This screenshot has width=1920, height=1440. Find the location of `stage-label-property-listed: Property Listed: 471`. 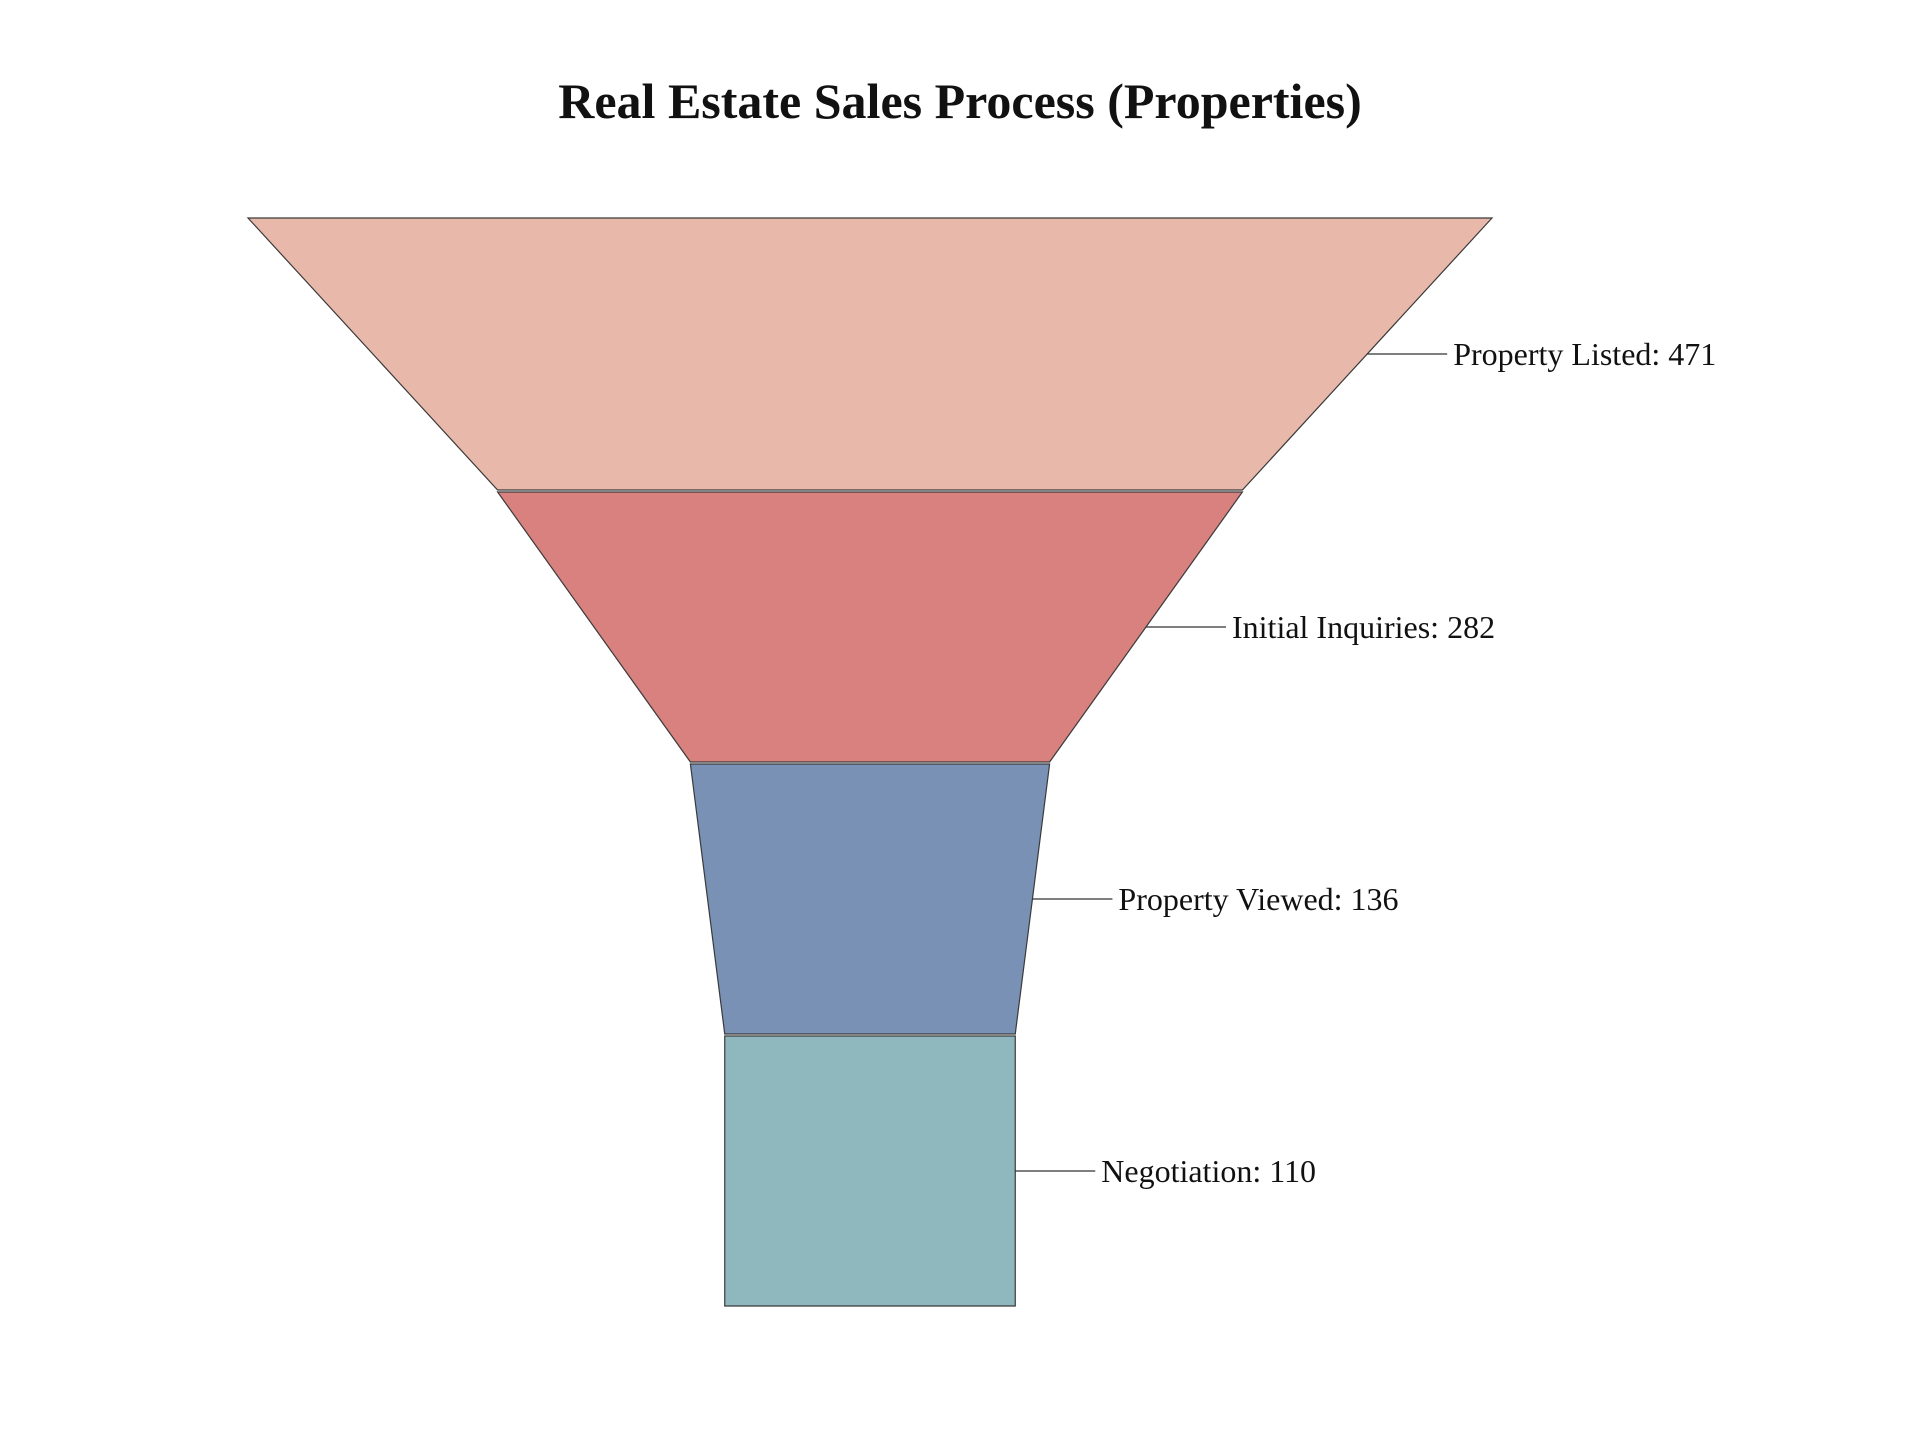

stage-label-property-listed: Property Listed: 471 is located at coordinates (1584, 354).